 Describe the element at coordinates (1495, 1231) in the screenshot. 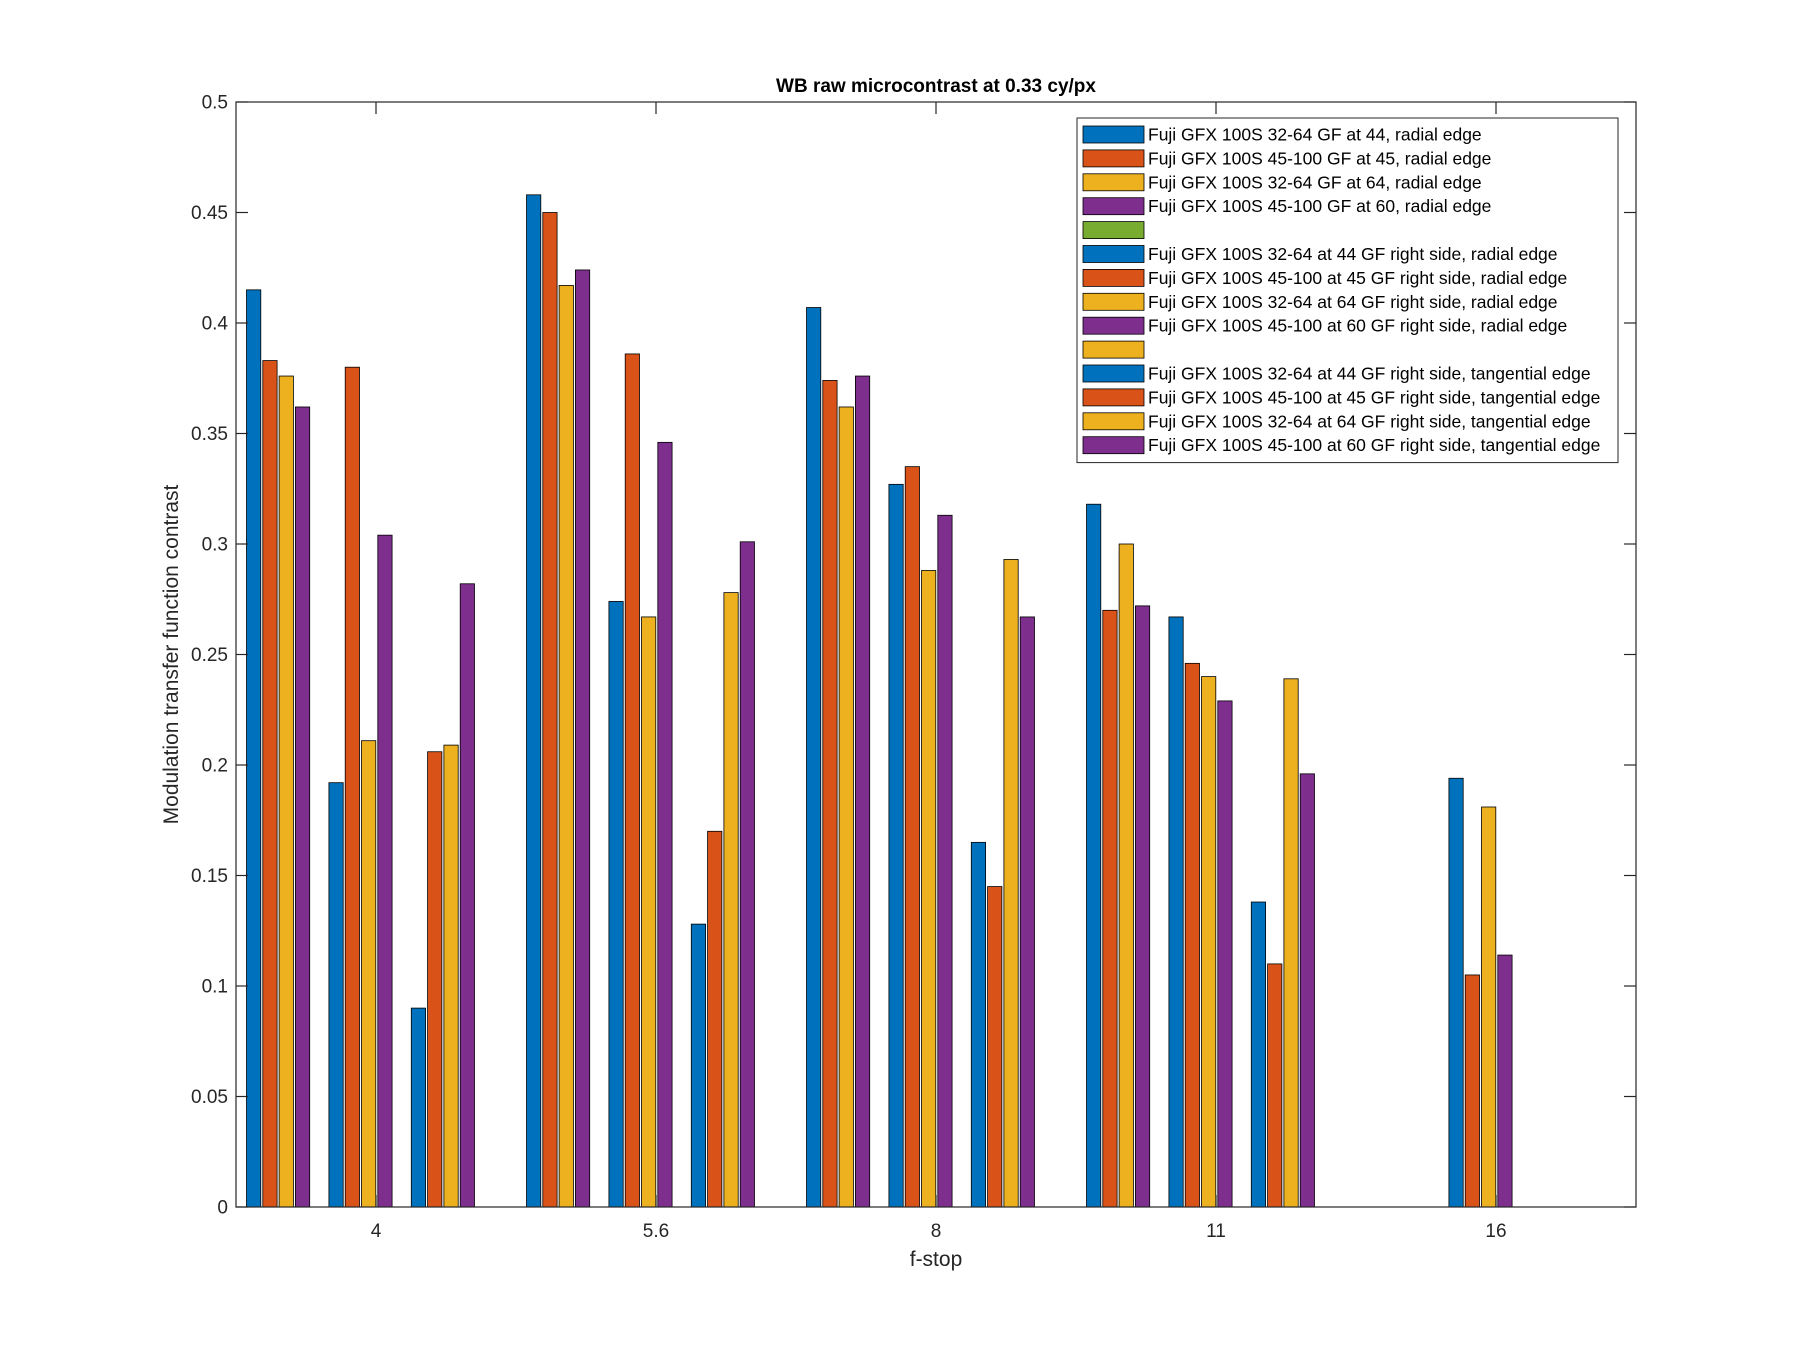

I see `x-tick-label: 16` at that location.